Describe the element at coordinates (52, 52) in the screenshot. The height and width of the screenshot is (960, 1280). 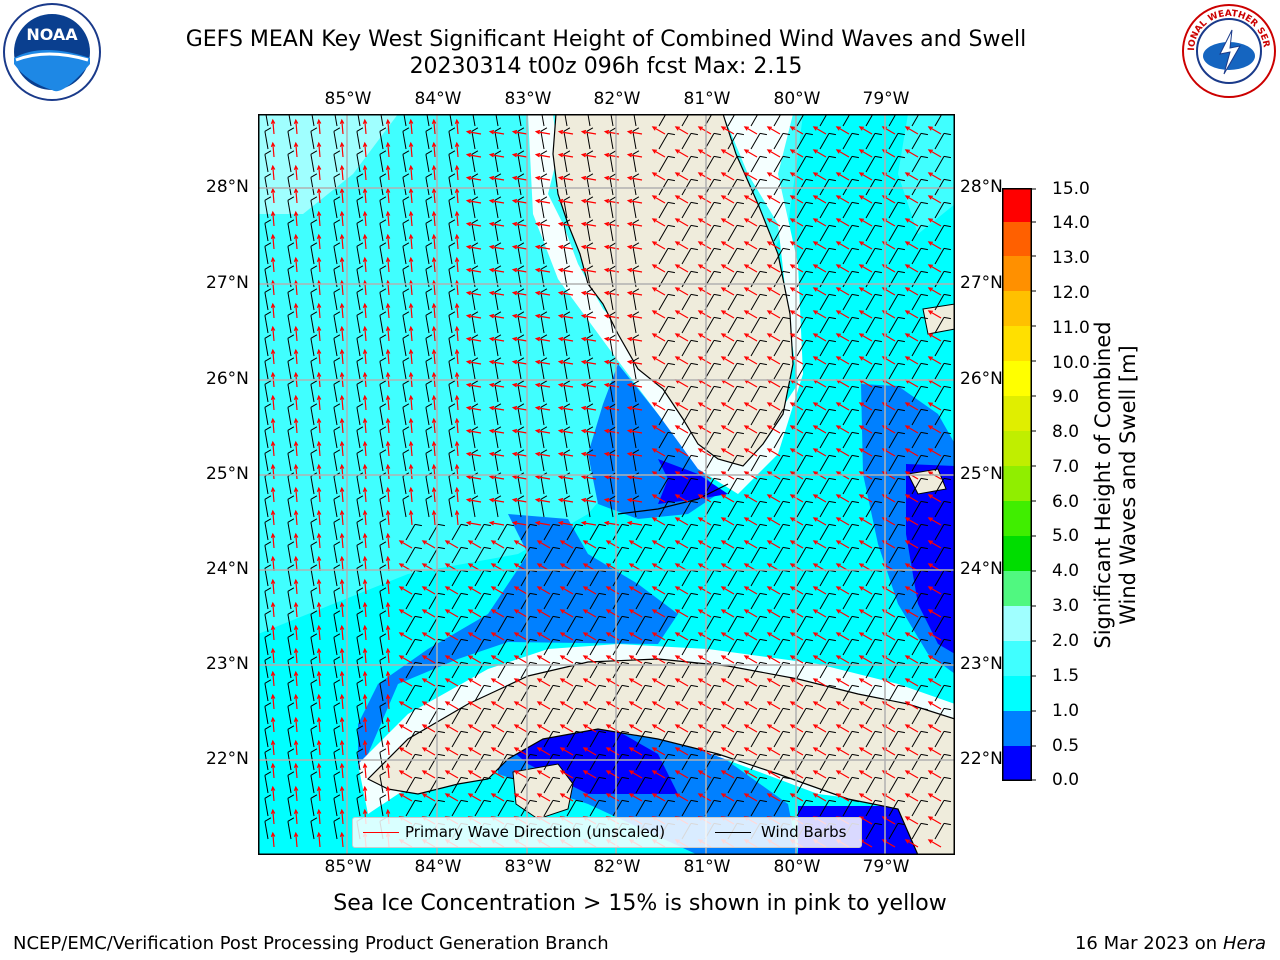
I see `noaa-logo: NOAA` at that location.